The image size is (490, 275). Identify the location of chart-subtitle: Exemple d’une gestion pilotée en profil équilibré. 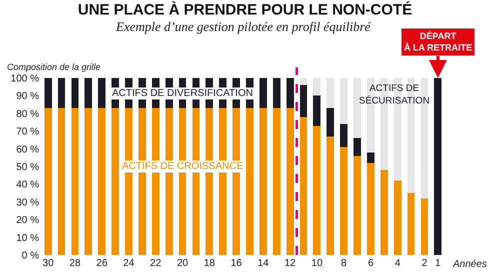
(243, 26).